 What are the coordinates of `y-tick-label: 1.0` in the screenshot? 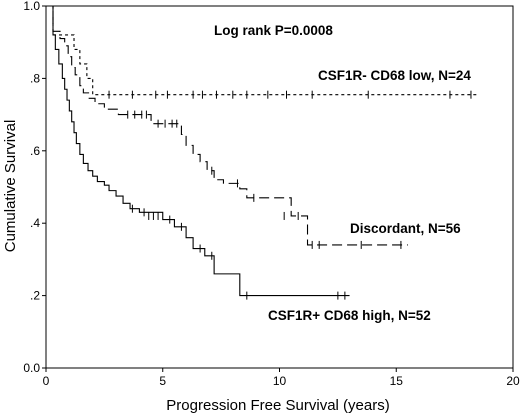 It's located at (31, 6).